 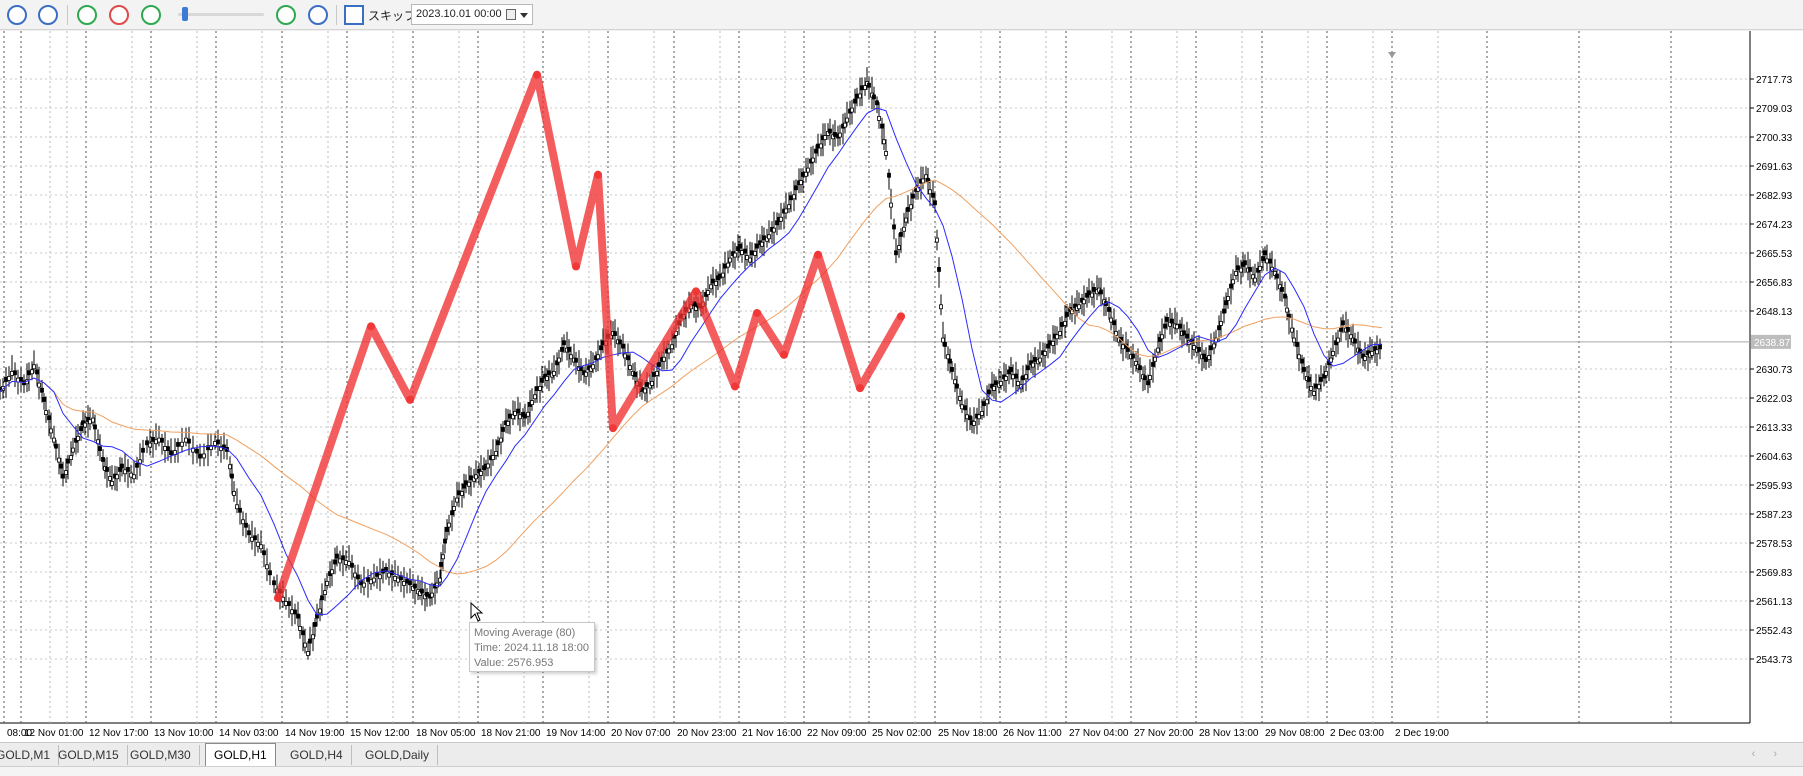 What do you see at coordinates (48, 15) in the screenshot?
I see `zoom-out-icon` at bounding box center [48, 15].